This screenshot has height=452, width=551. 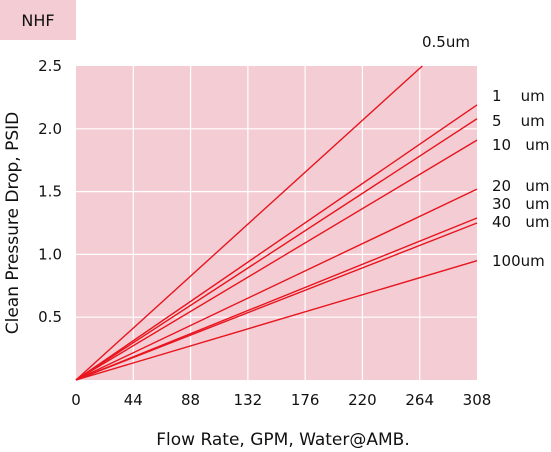 I want to click on x-tick-label-6: 264, so click(x=419, y=400).